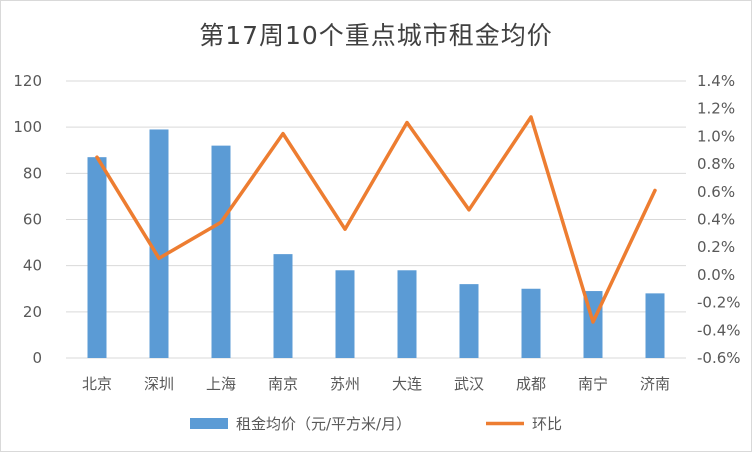  I want to click on x-tick-label: 南宁, so click(593, 384).